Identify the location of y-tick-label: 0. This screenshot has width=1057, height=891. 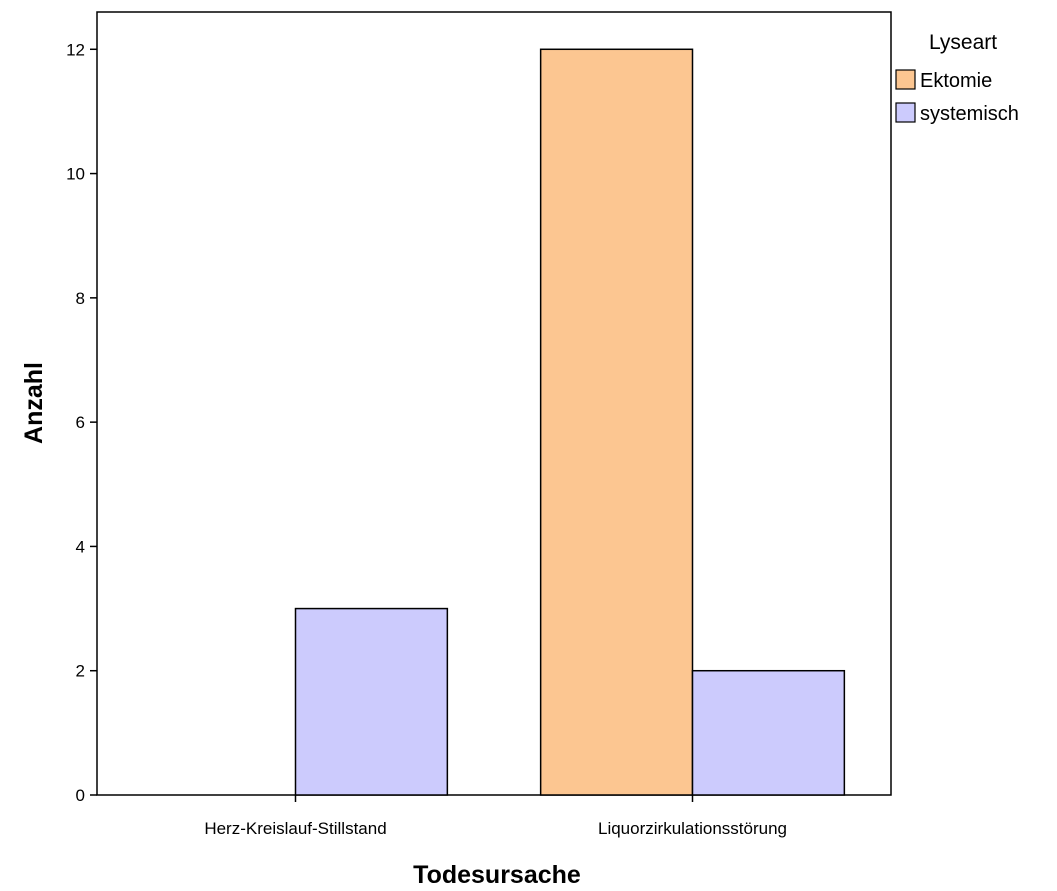
(80, 795).